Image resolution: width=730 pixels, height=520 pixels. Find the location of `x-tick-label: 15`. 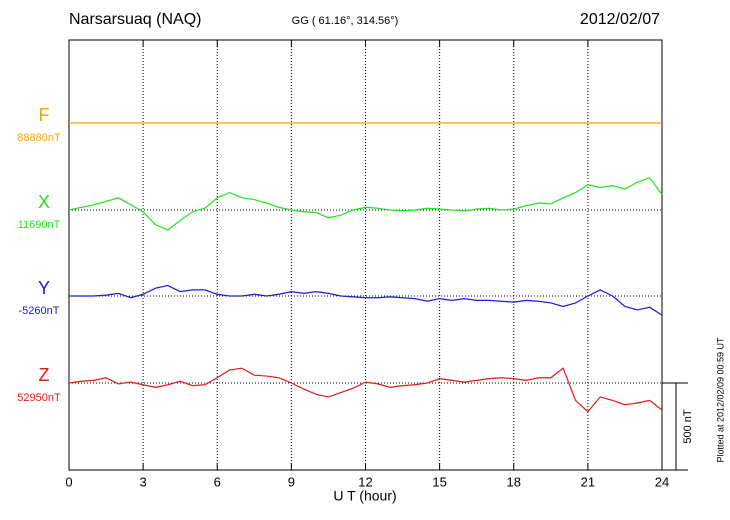

x-tick-label: 15 is located at coordinates (439, 481).